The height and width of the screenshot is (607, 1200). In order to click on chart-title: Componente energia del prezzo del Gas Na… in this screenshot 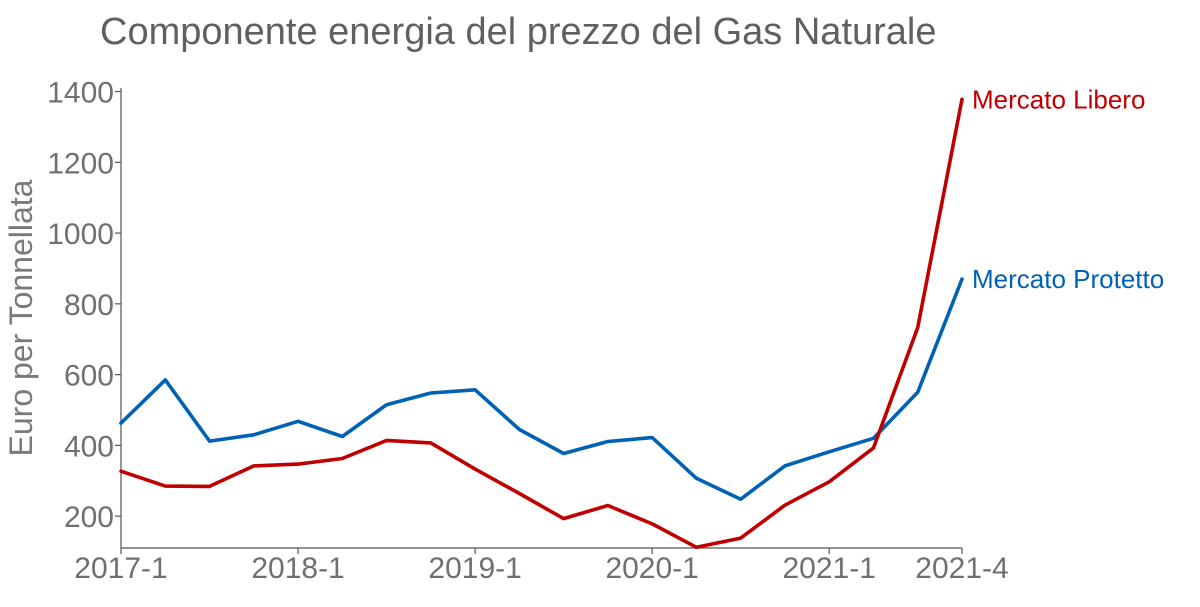, I will do `click(518, 32)`.